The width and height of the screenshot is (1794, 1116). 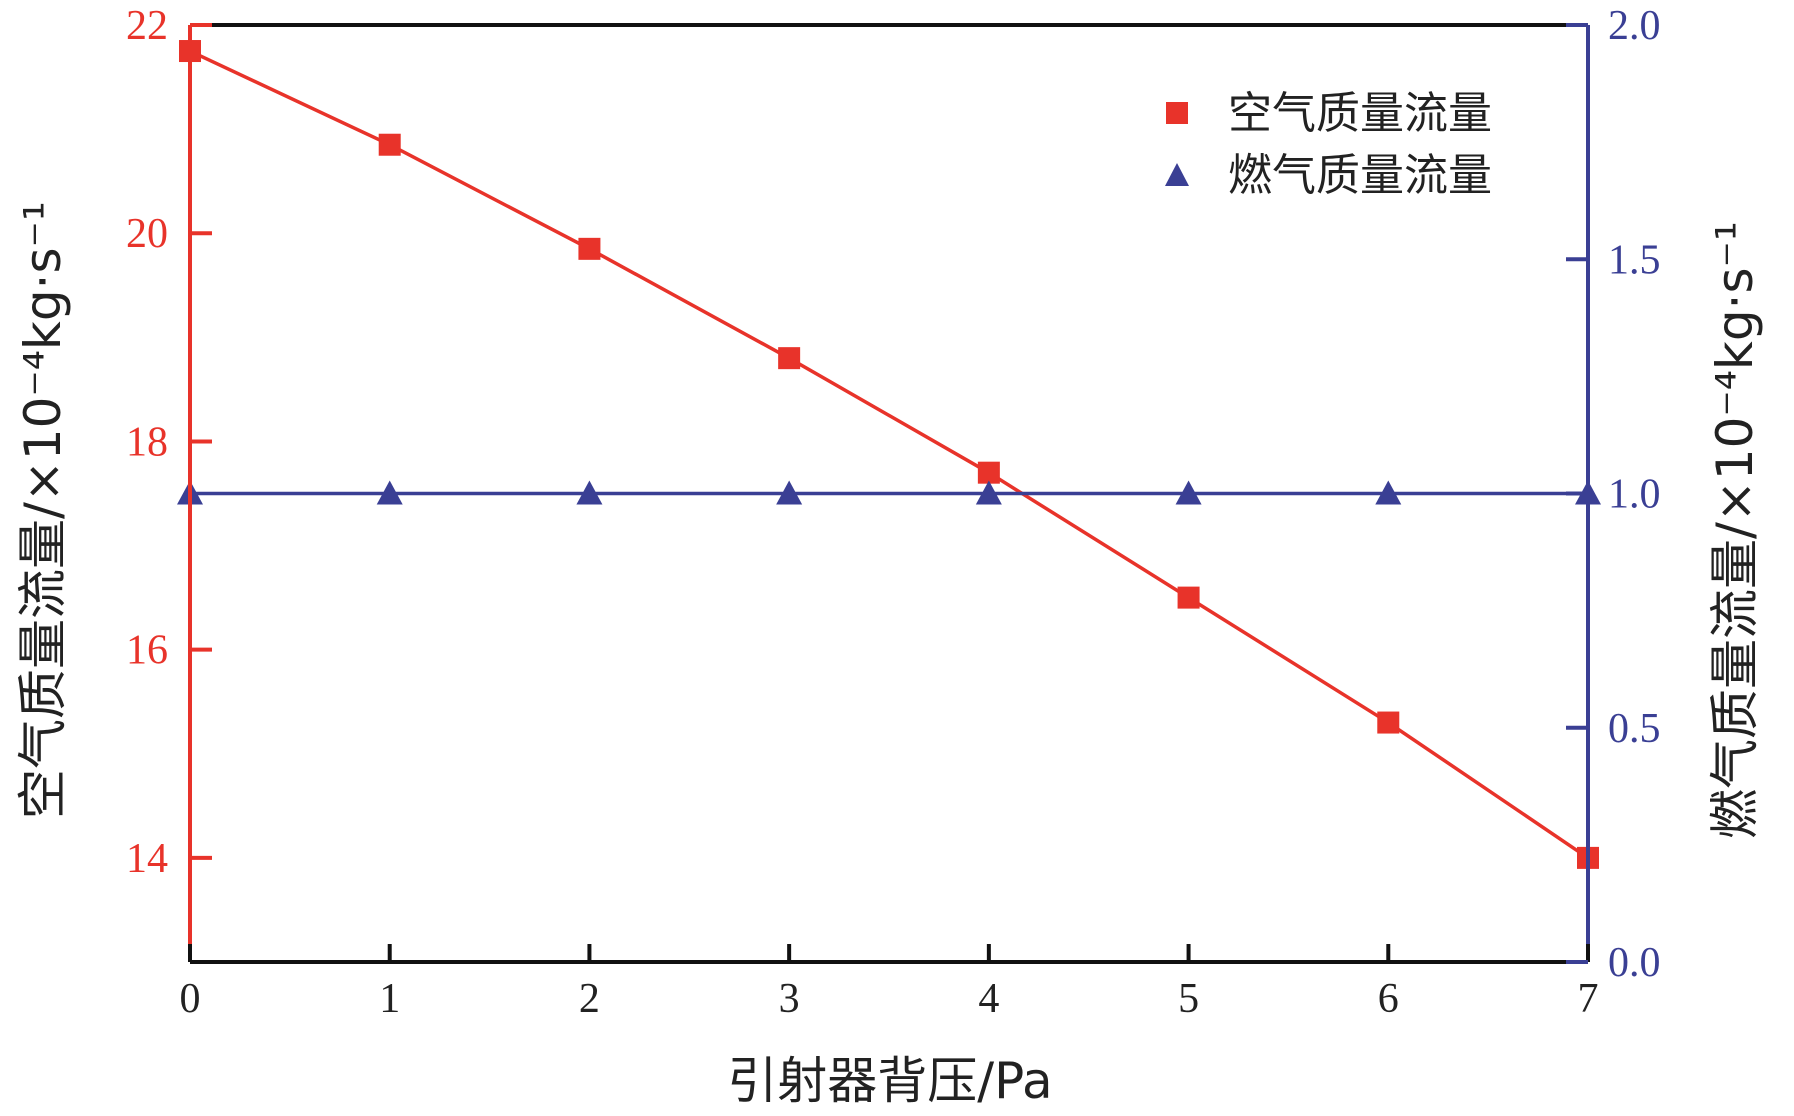 I want to click on x-tick-label-6: 6, so click(x=1388, y=999).